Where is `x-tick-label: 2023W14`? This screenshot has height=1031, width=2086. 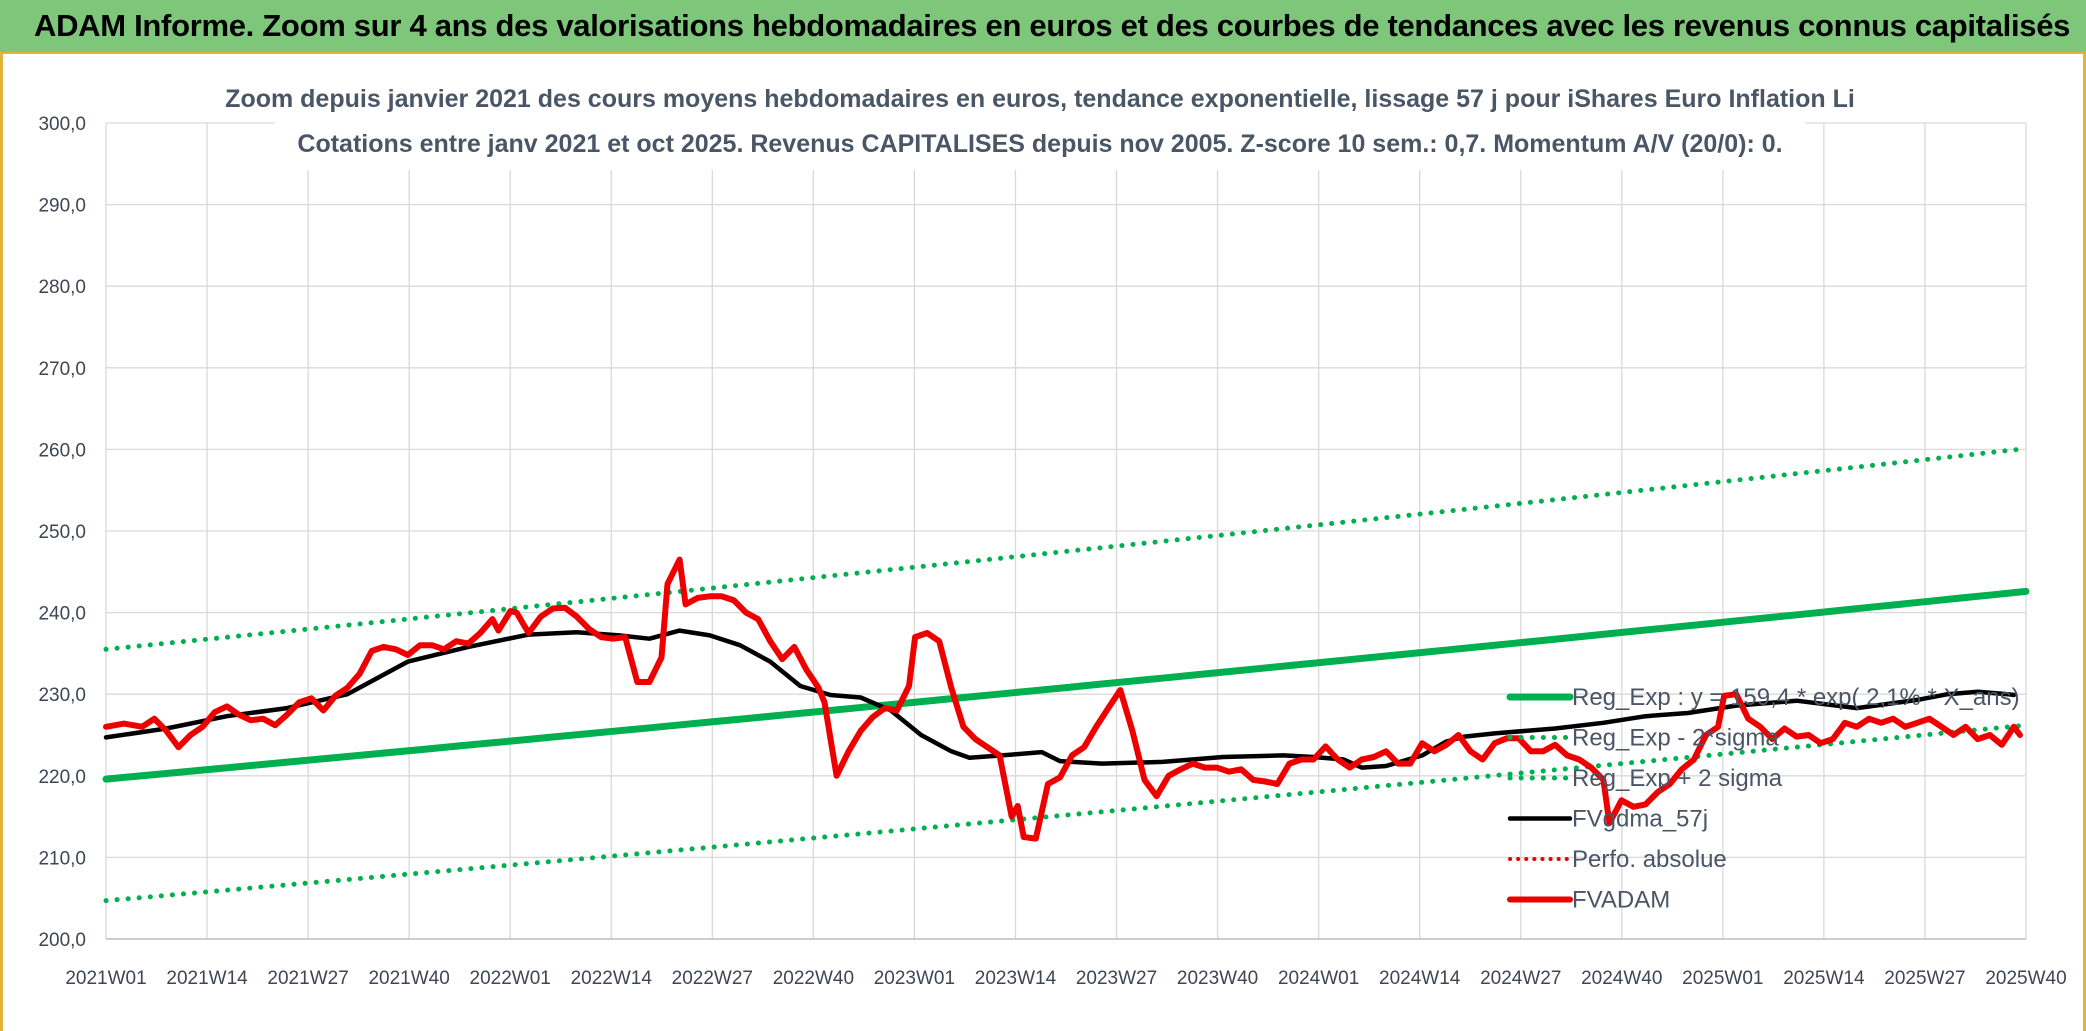 x-tick-label: 2023W14 is located at coordinates (1016, 978).